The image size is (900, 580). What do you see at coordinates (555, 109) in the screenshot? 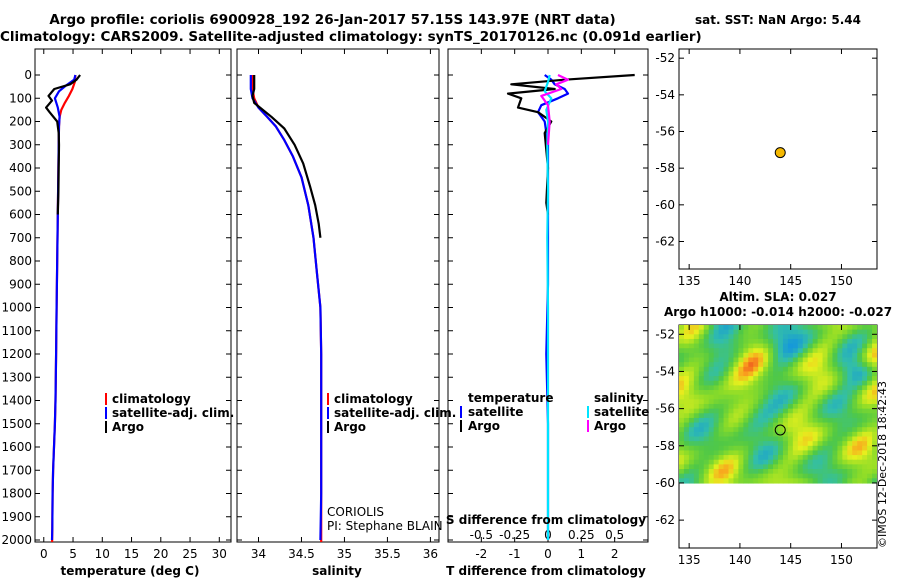
I see `series-line` at bounding box center [555, 109].